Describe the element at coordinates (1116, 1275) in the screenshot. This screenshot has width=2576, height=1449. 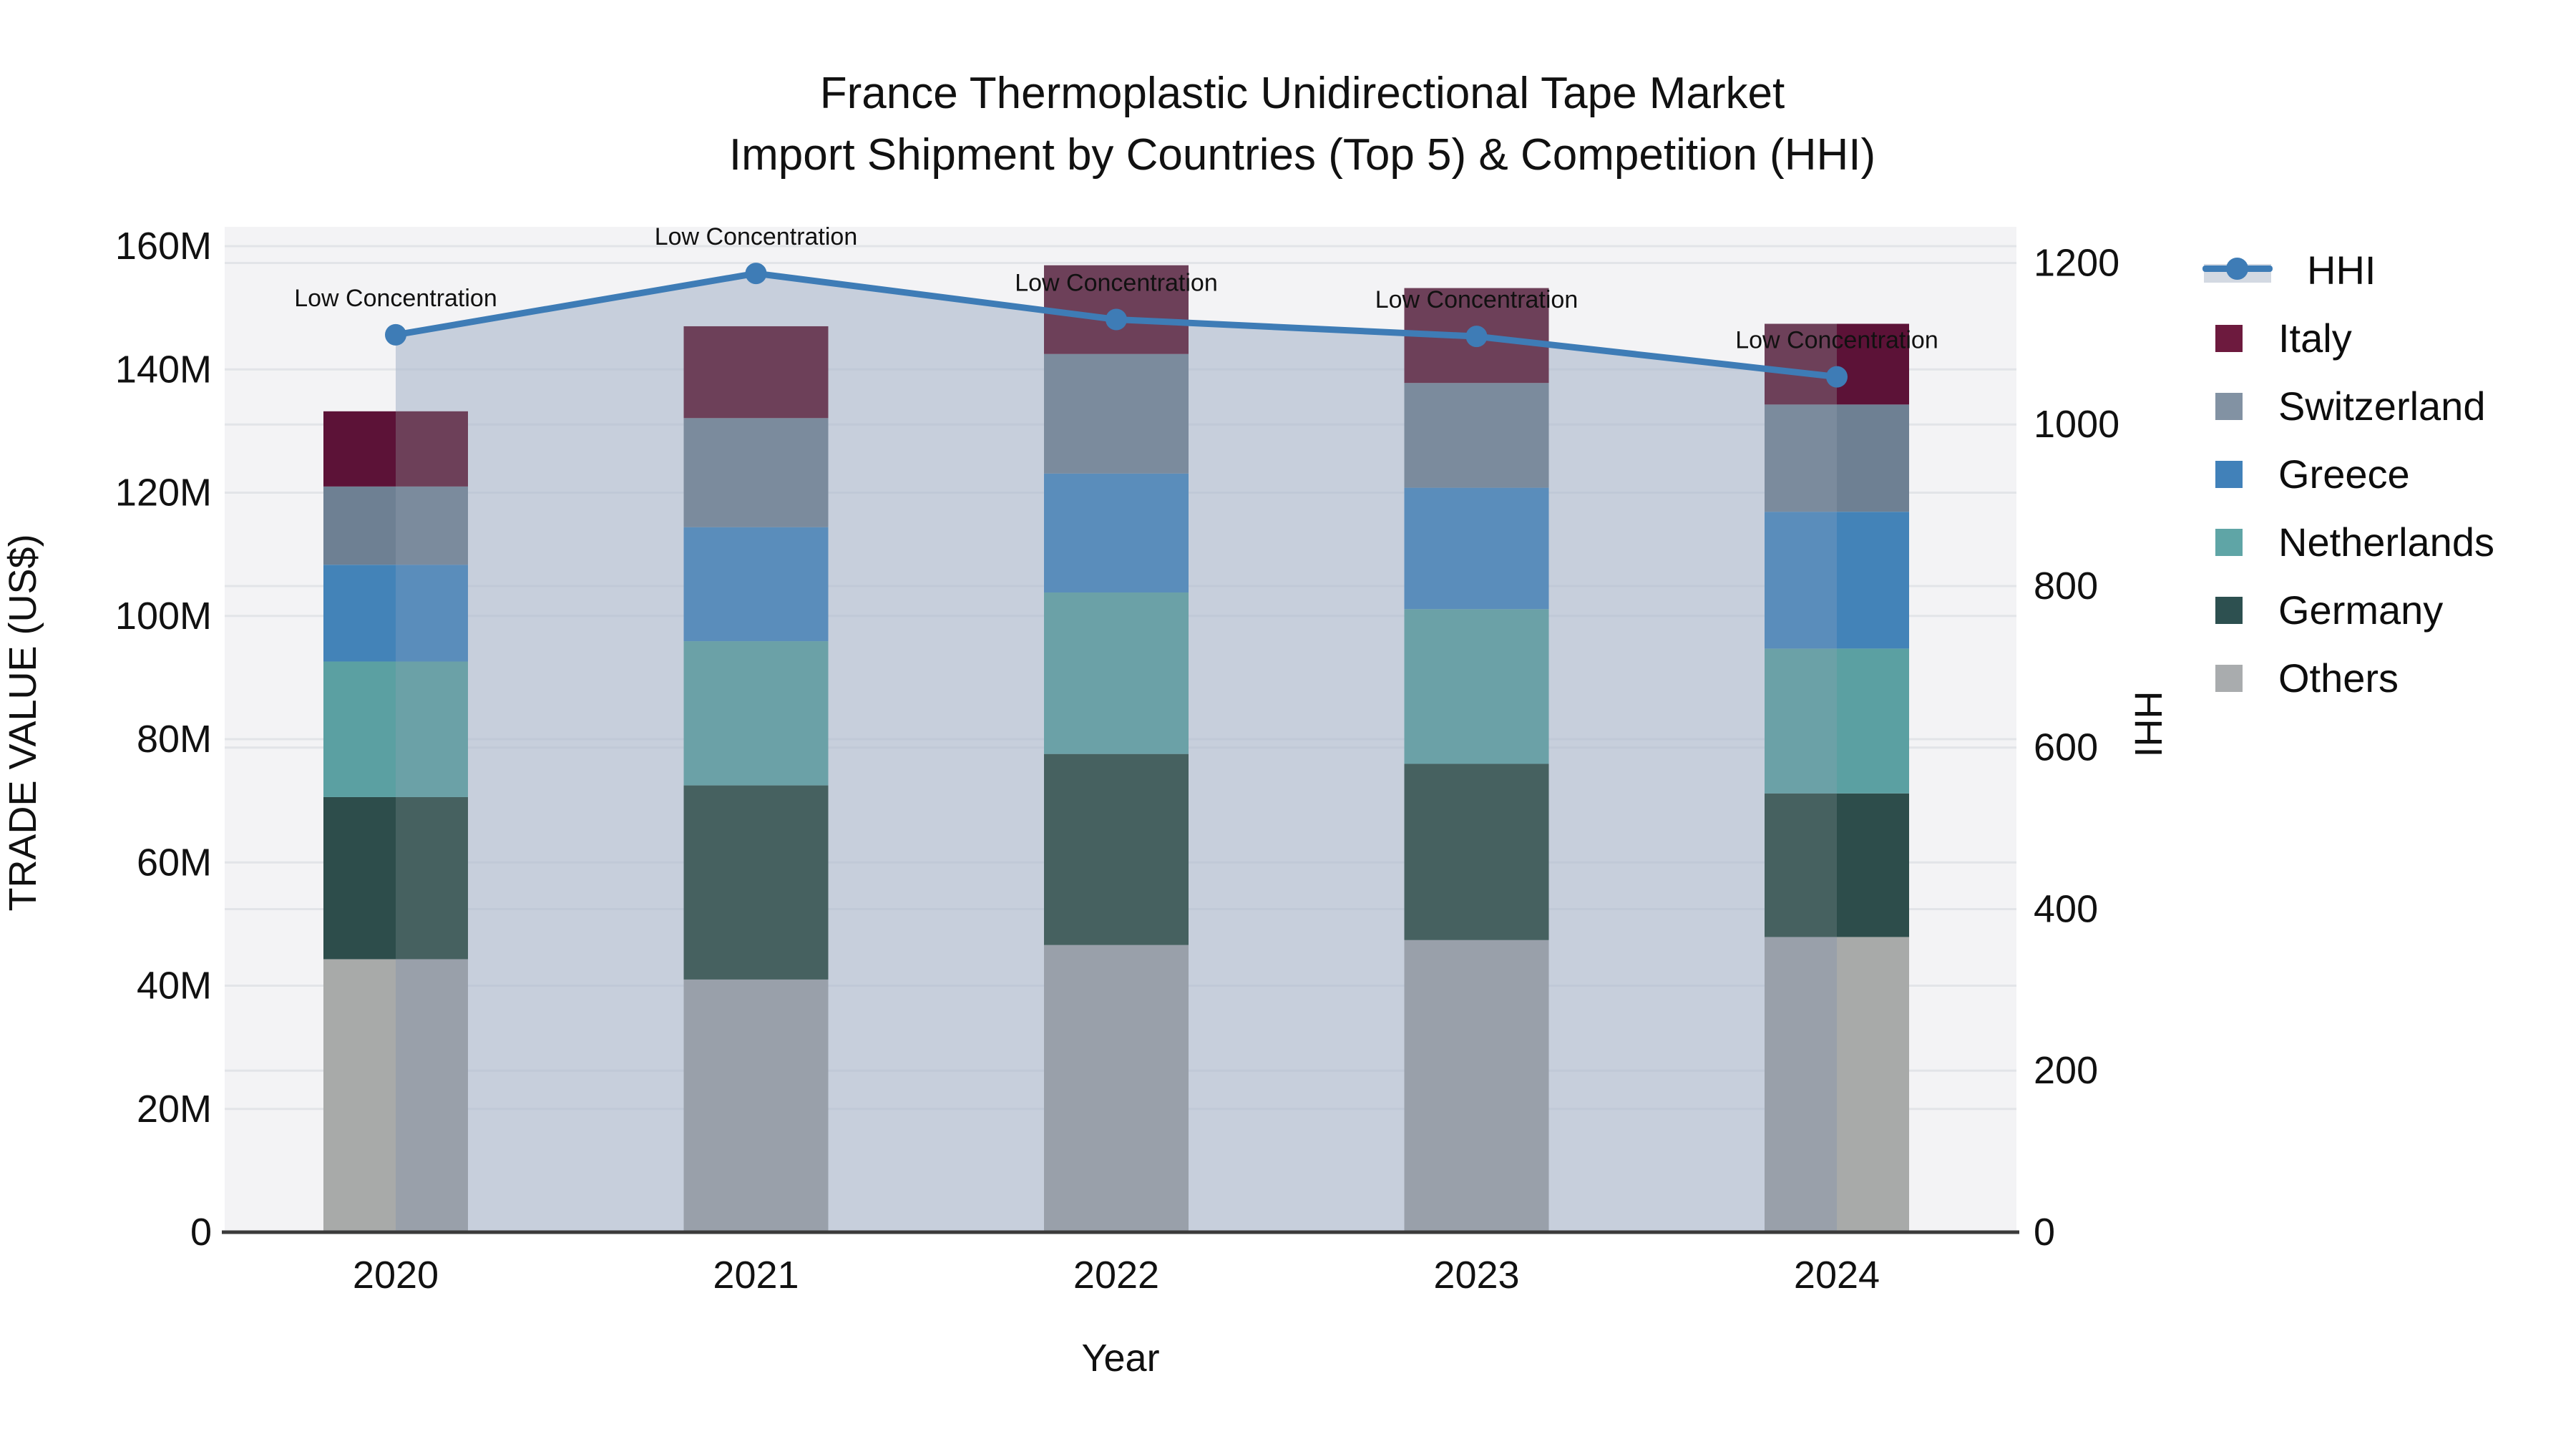
I see `x-tick-2022: 2022` at that location.